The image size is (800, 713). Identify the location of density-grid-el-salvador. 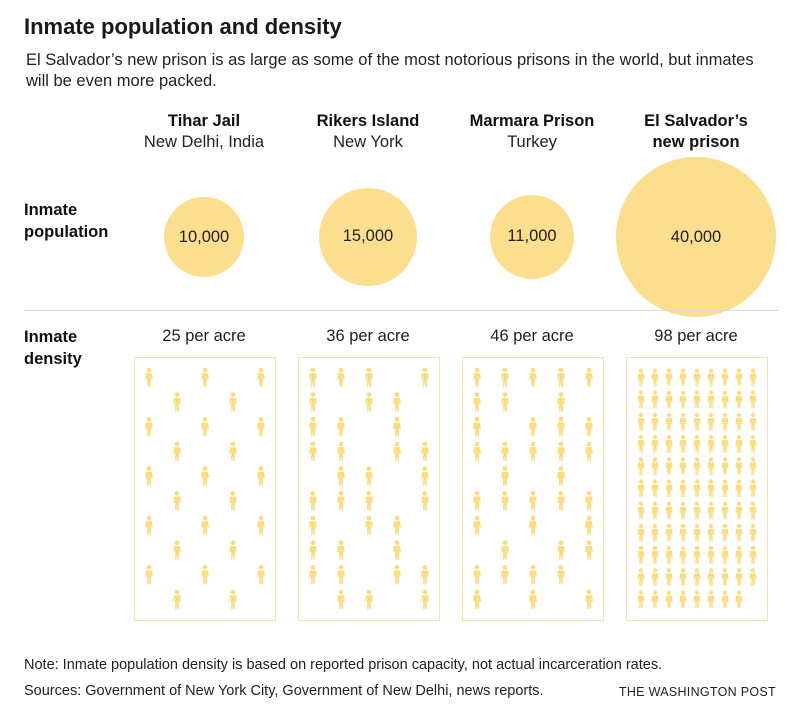
(697, 489).